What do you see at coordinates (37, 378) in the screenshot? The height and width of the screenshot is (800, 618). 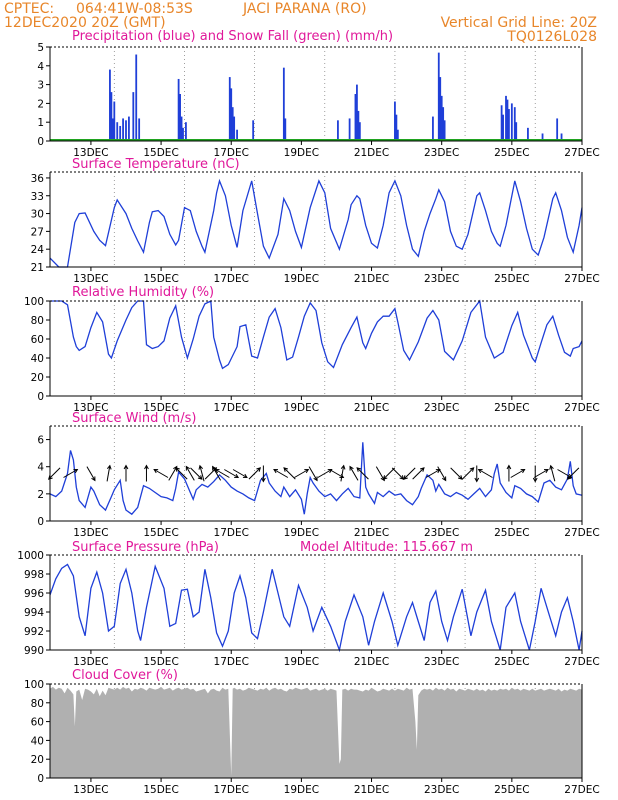 I see `y-tick-label: 20` at bounding box center [37, 378].